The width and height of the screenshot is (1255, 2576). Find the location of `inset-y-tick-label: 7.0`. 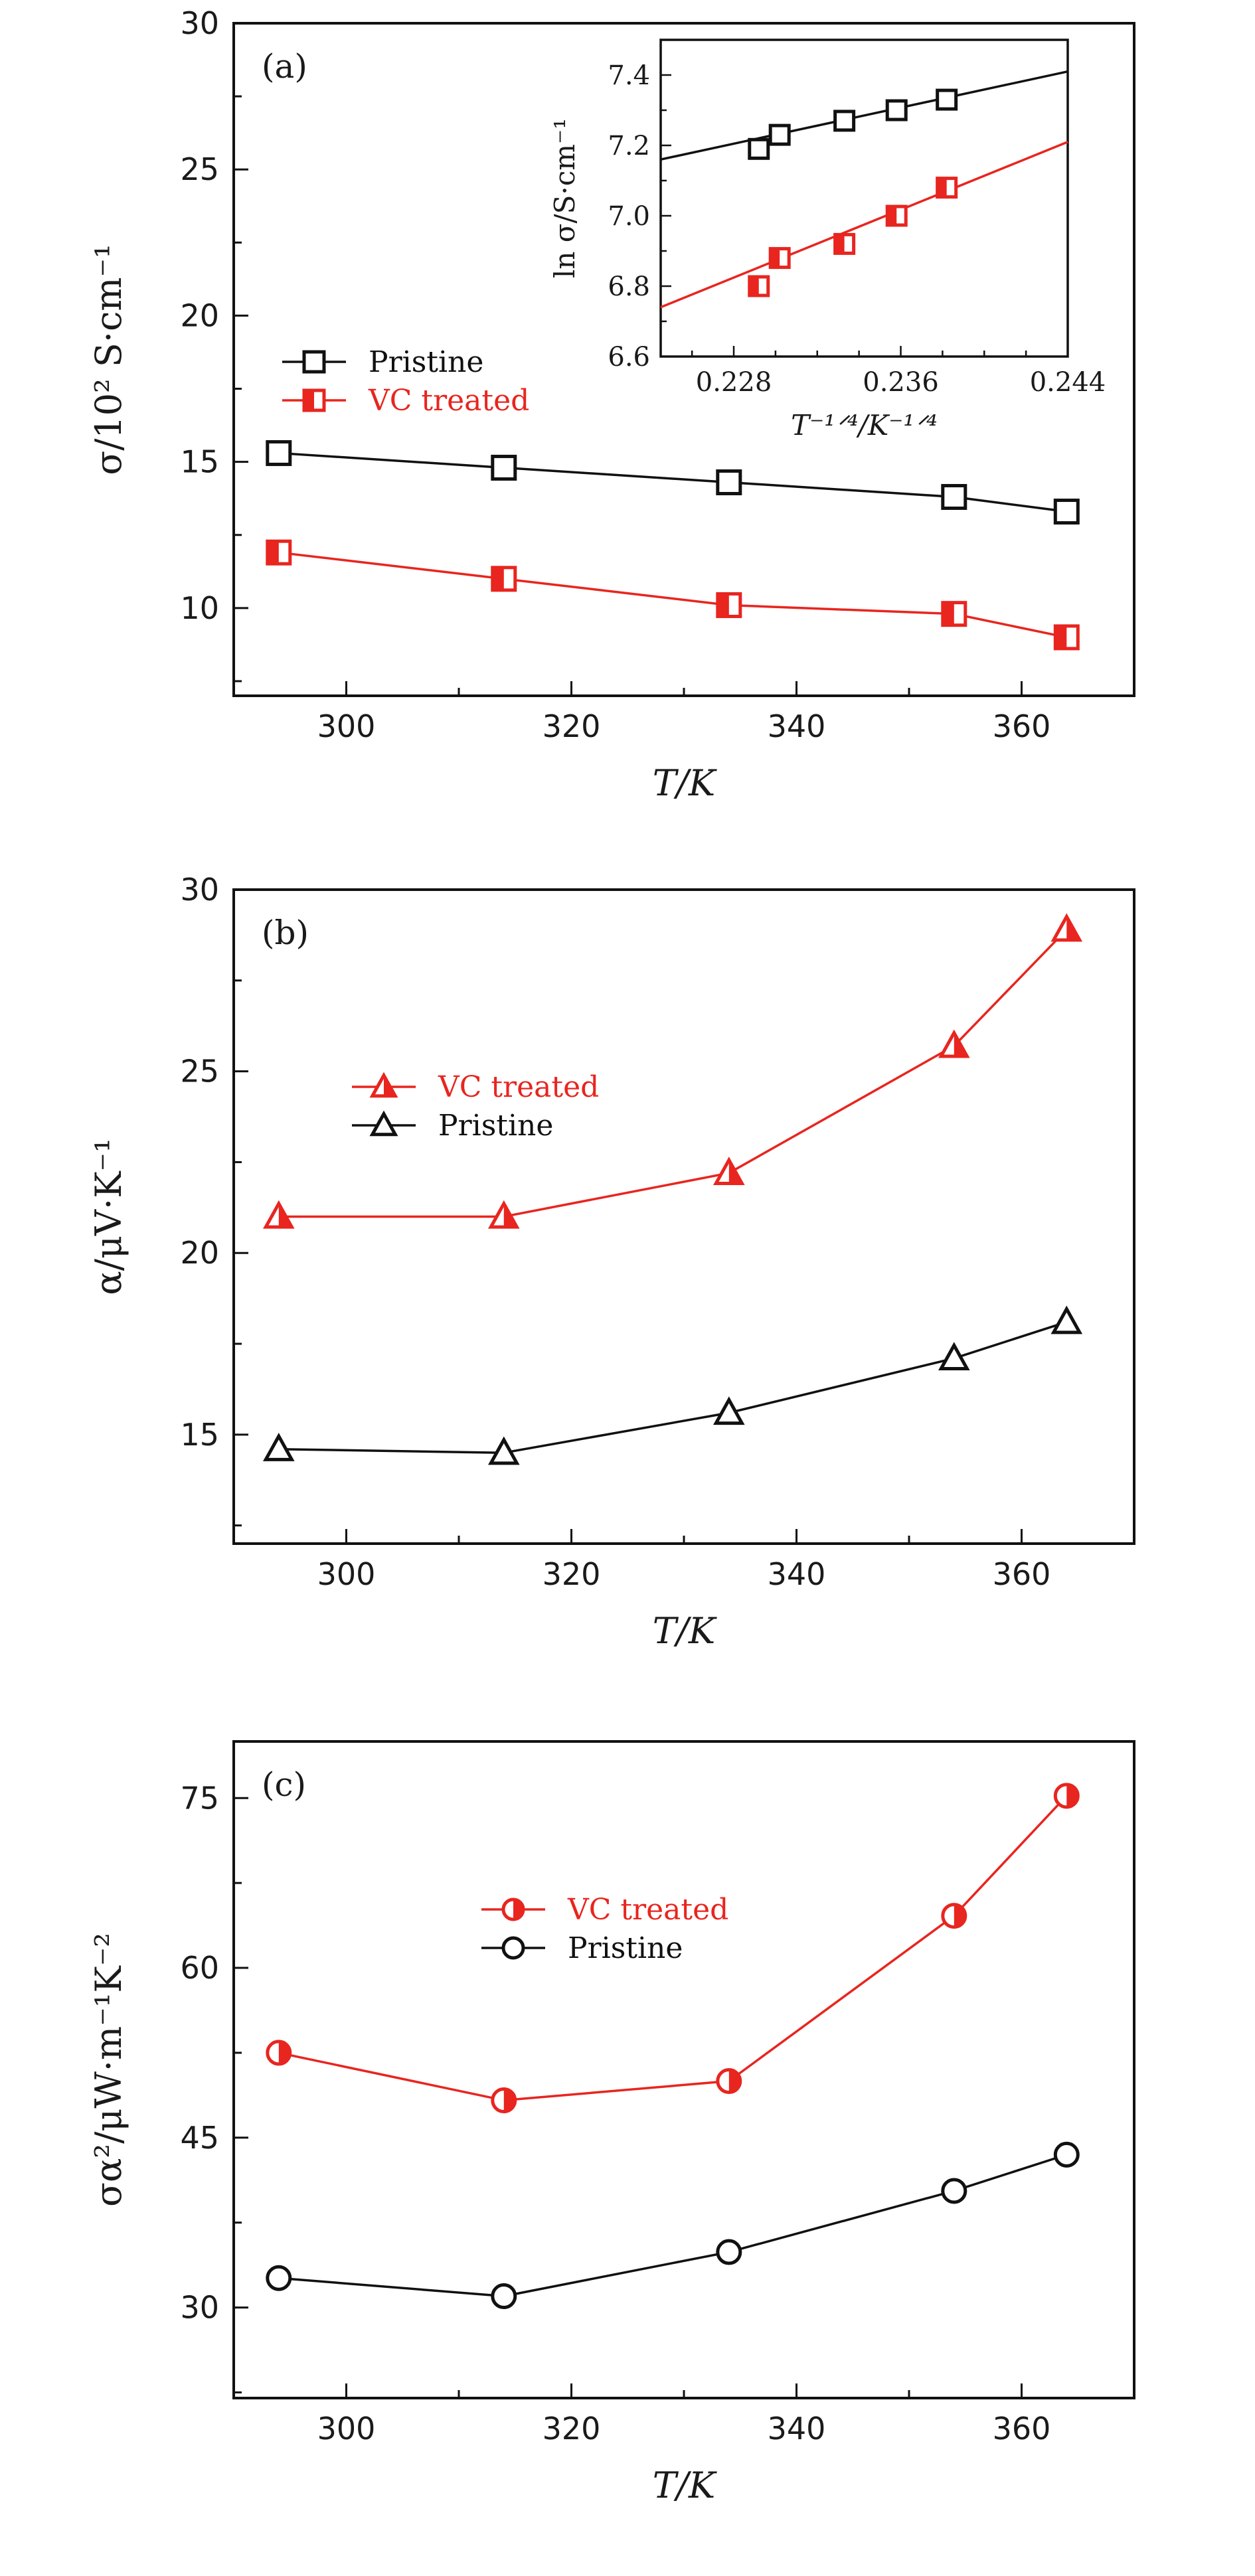

inset-y-tick-label: 7.0 is located at coordinates (629, 216).